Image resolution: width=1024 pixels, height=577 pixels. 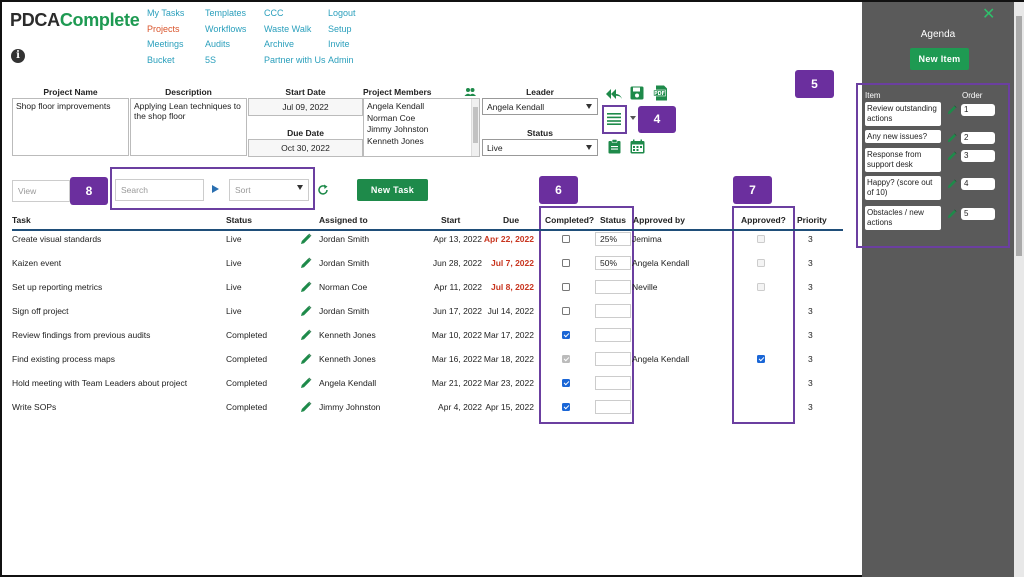 I want to click on clipboard-icon, so click(x=614, y=146).